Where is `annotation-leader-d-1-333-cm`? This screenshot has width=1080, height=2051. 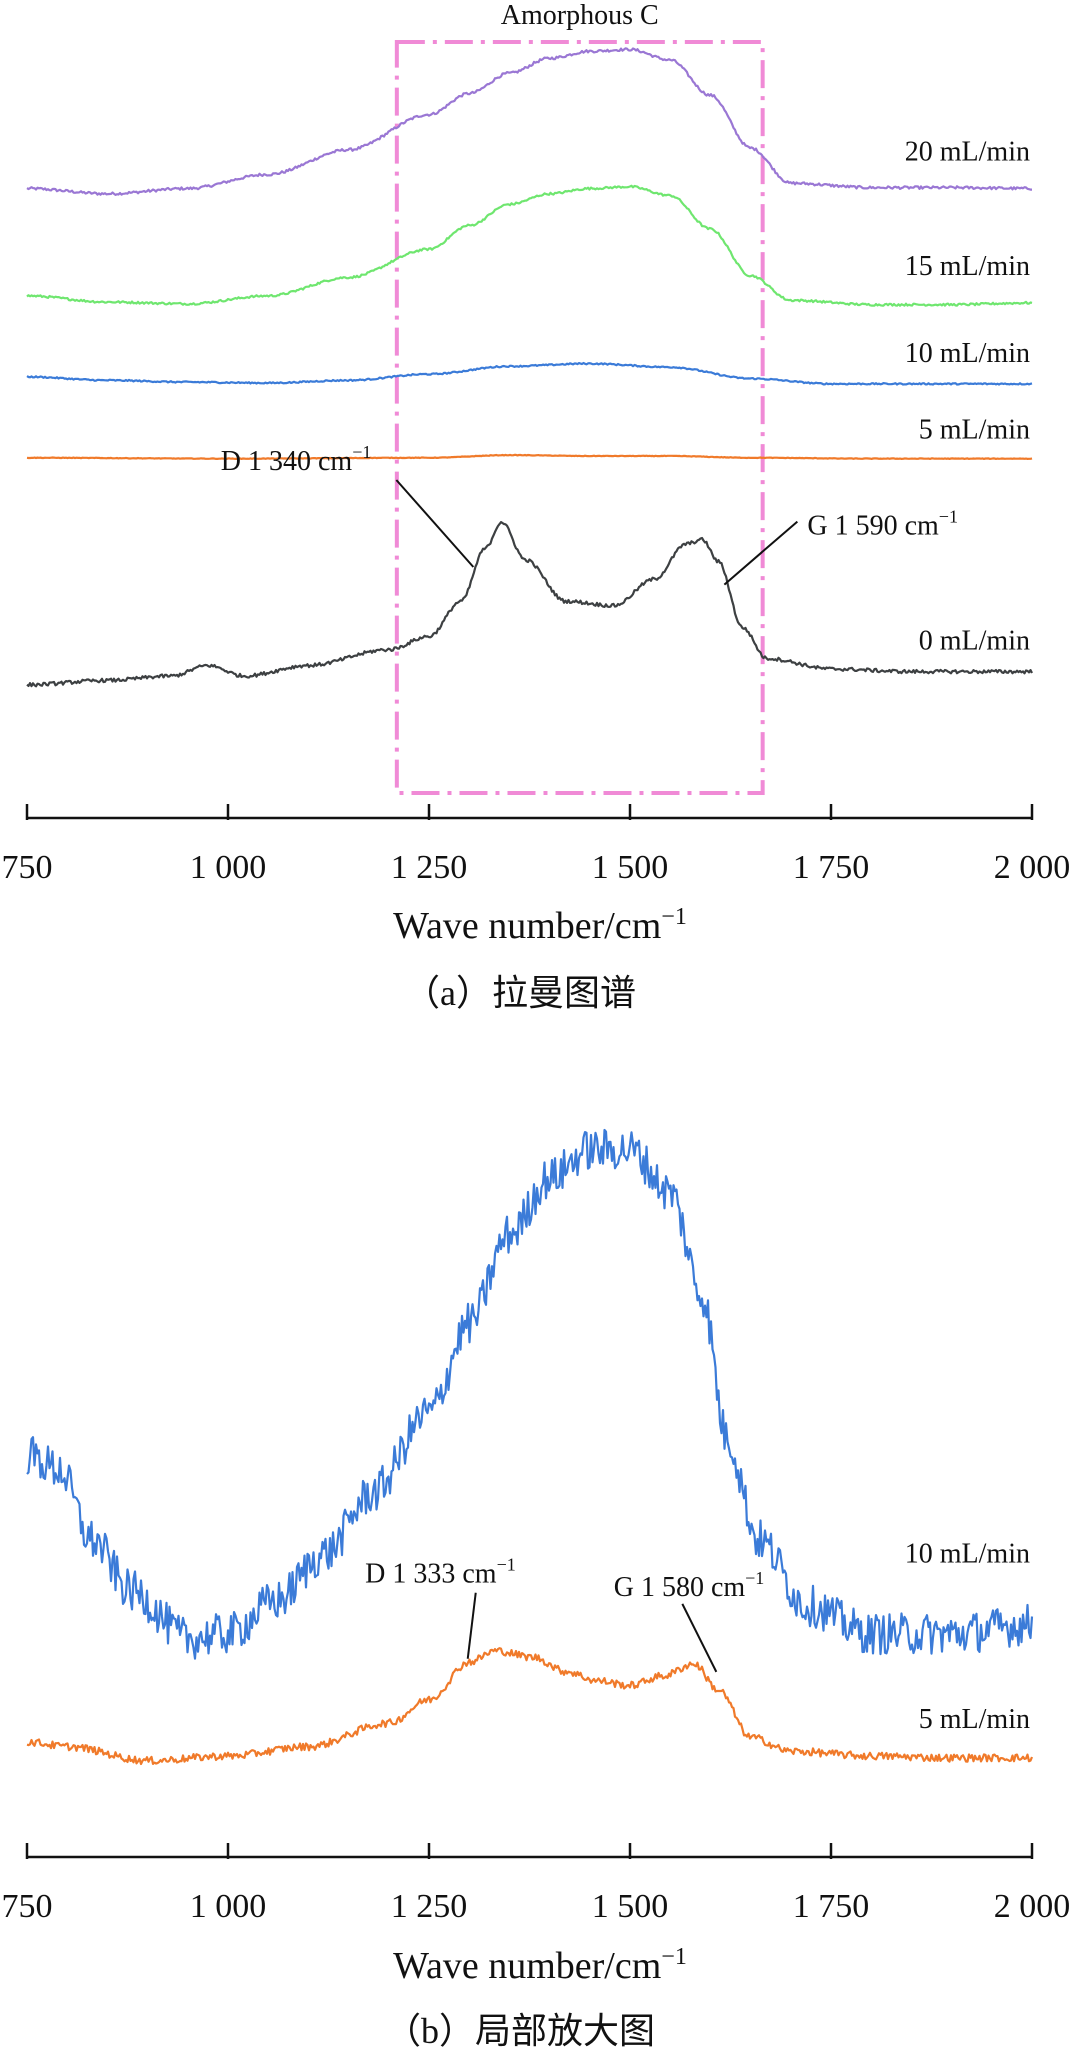
annotation-leader-d-1-333-cm is located at coordinates (471, 1625).